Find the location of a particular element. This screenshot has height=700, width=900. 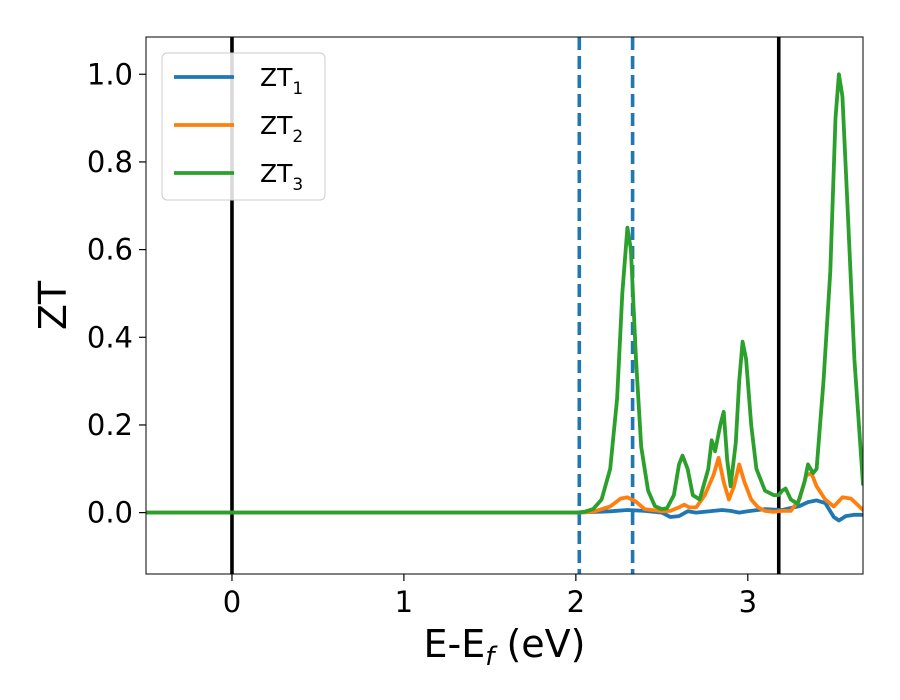

y-tick-label: 0.0 is located at coordinates (110, 513).